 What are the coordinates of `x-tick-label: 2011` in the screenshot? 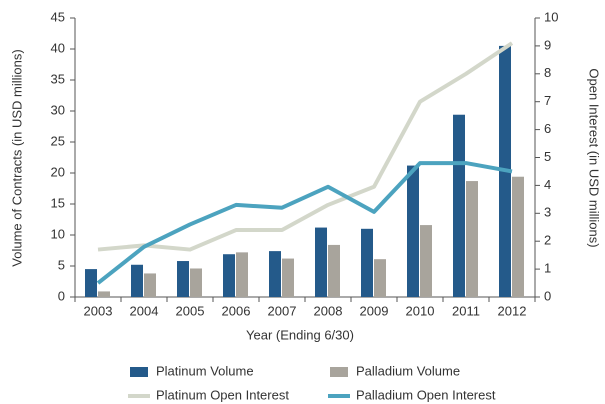 It's located at (466, 310).